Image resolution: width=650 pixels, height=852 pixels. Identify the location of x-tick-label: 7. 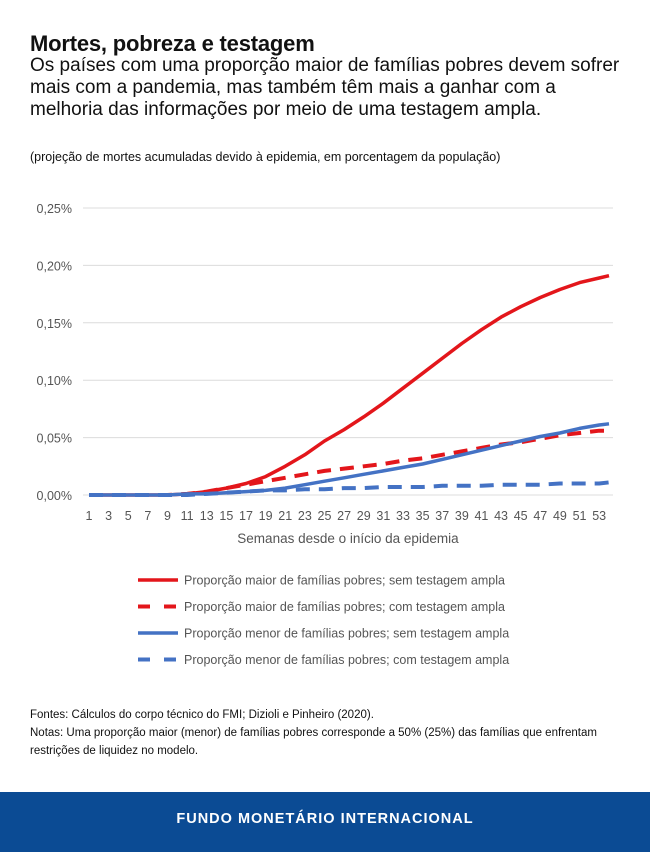
(147, 516).